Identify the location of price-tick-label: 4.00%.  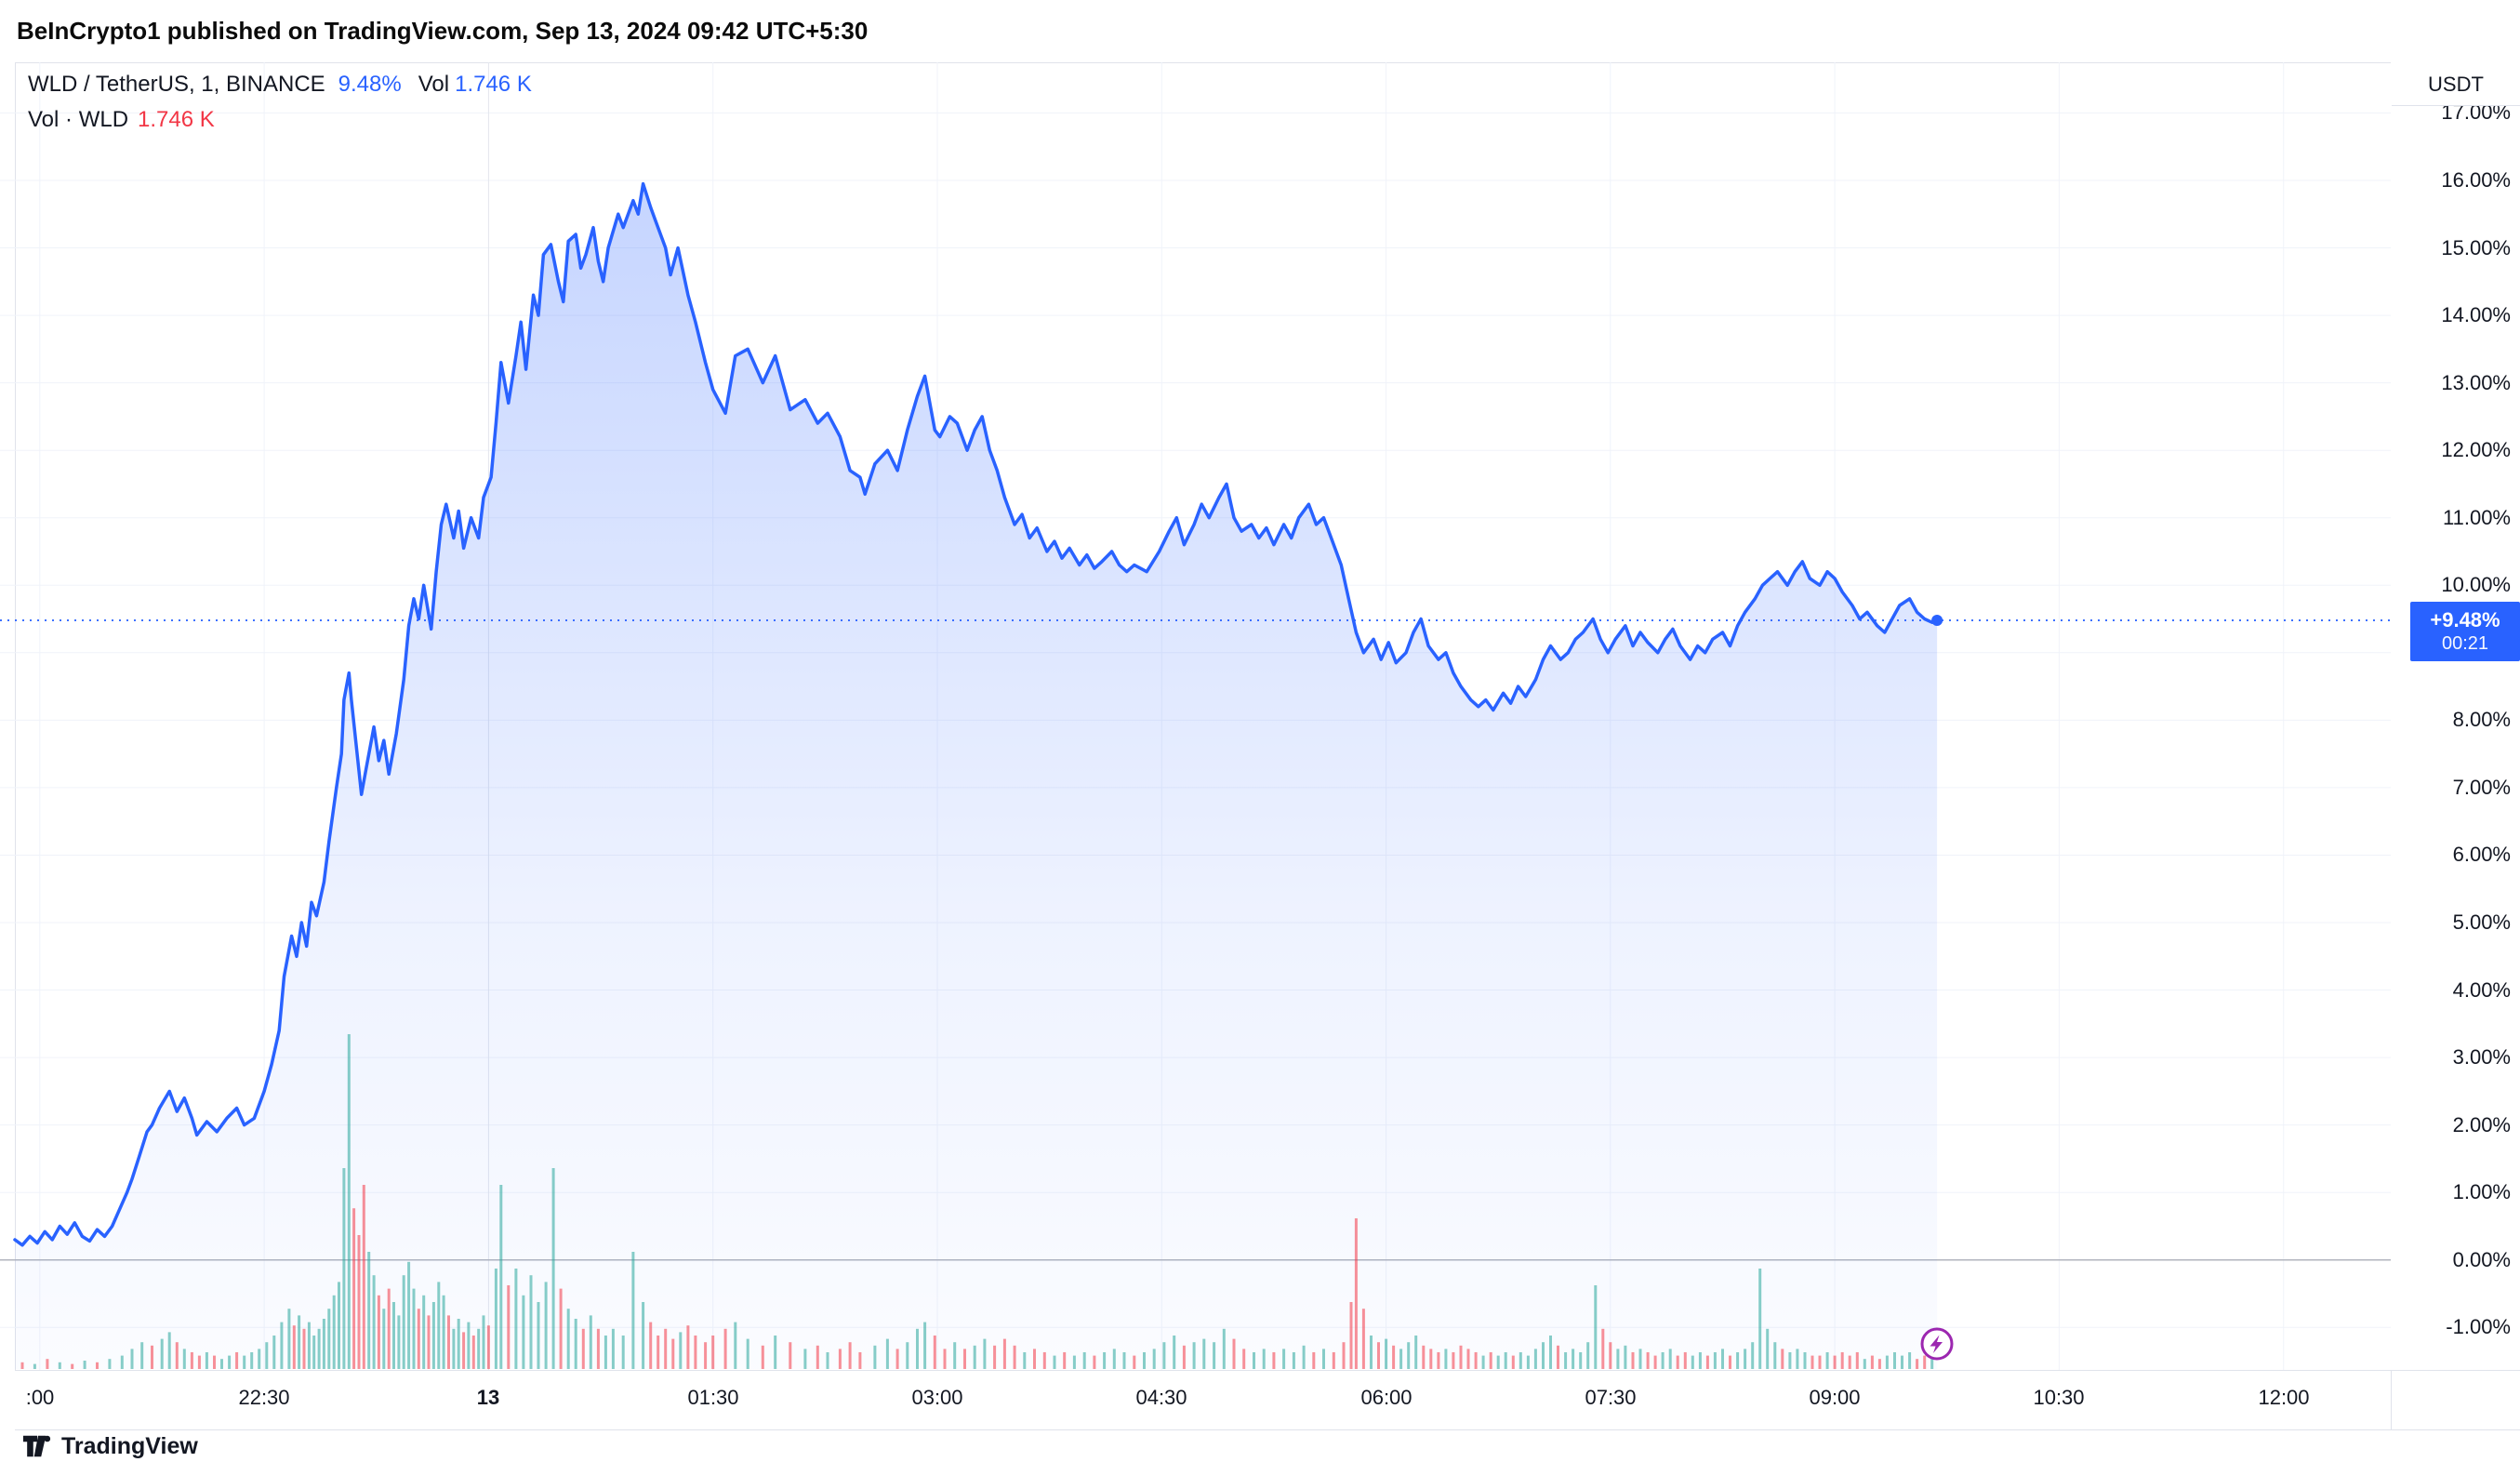
(2481, 989).